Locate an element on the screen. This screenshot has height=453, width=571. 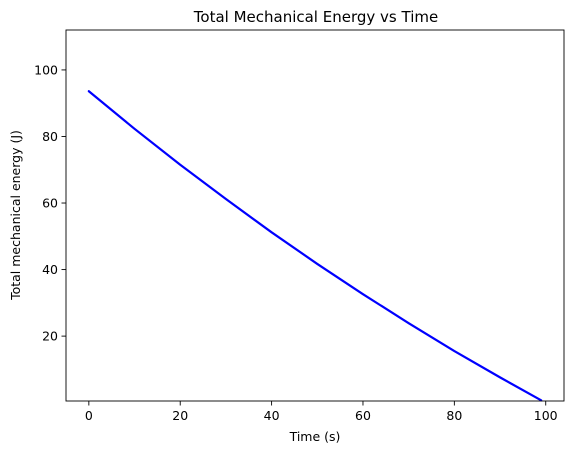
y-axis: 20 40 60 80 100 is located at coordinates (50, 203).